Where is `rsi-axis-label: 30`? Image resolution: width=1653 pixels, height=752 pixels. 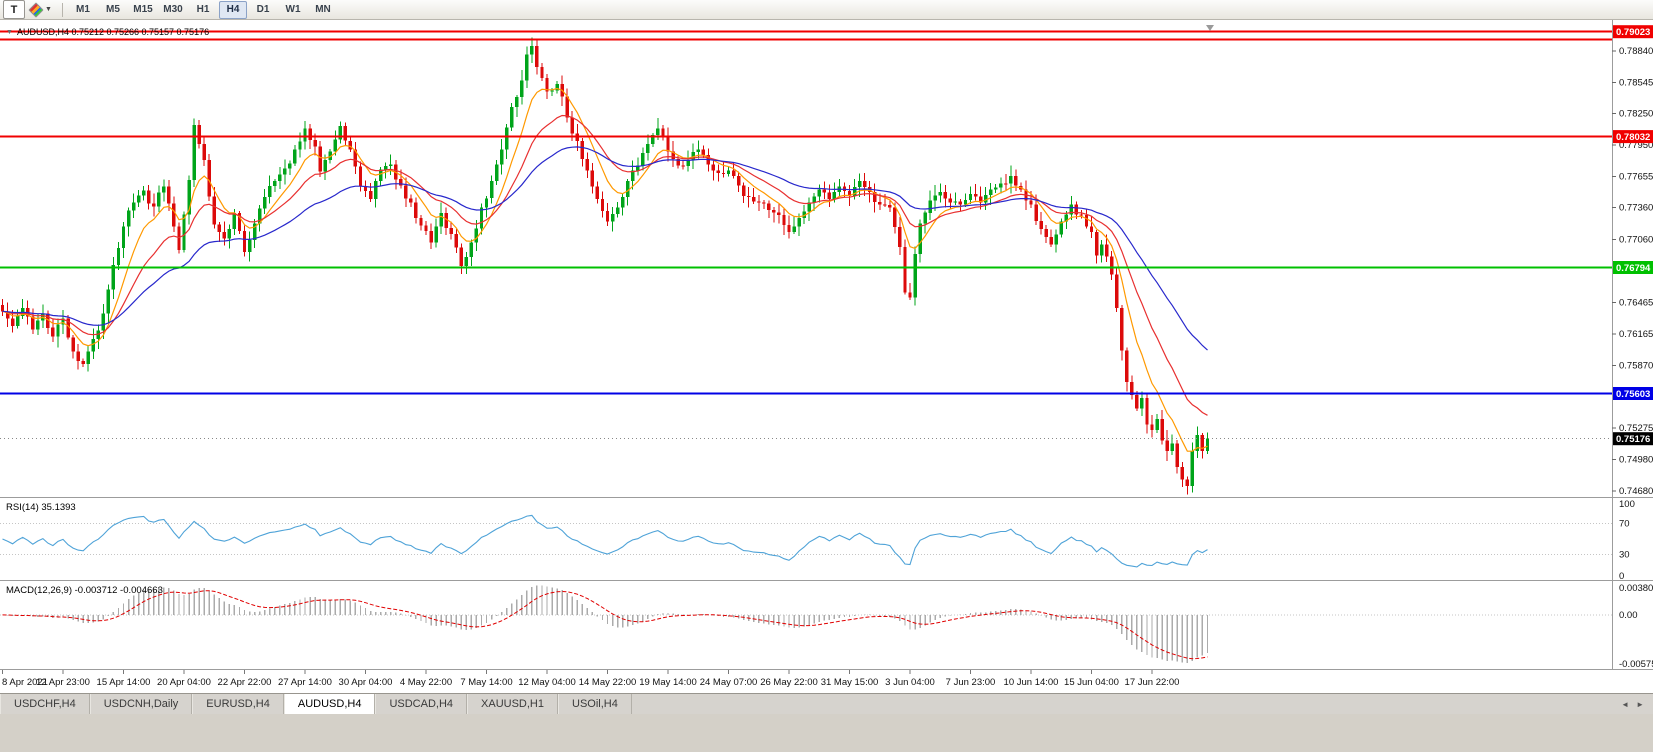
rsi-axis-label: 30 is located at coordinates (1624, 555).